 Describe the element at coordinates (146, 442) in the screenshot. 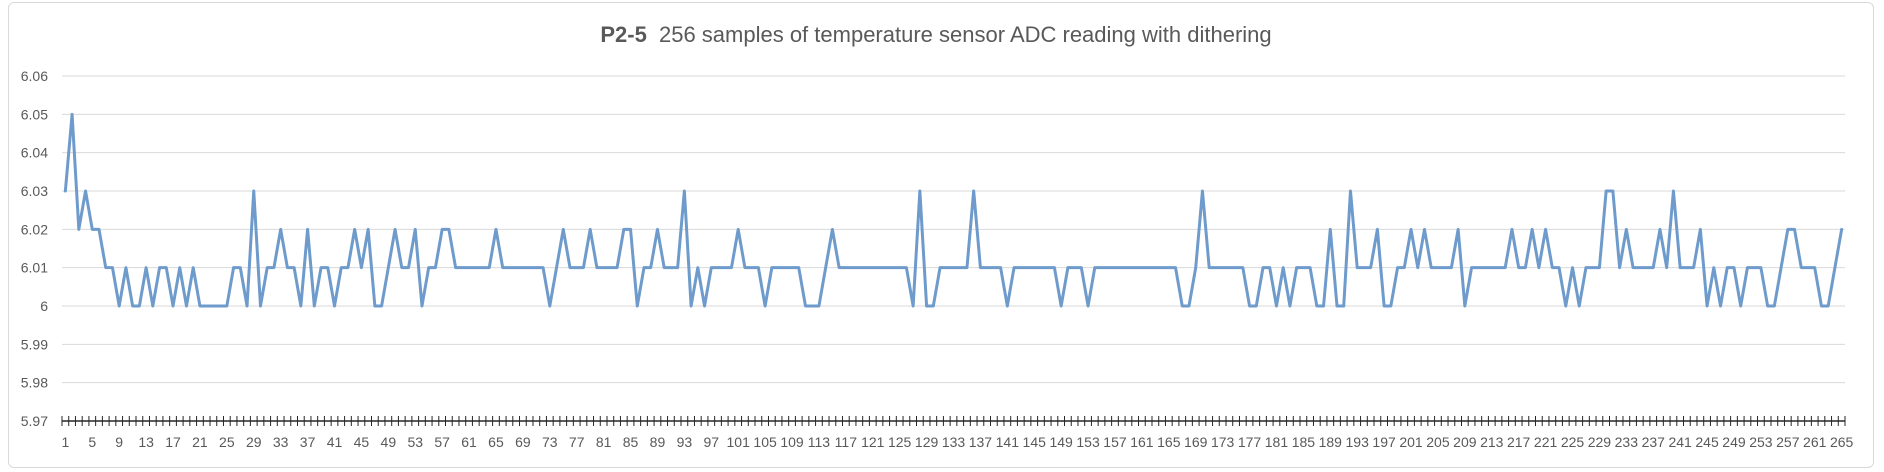

I see `x-tick-label: 13` at that location.